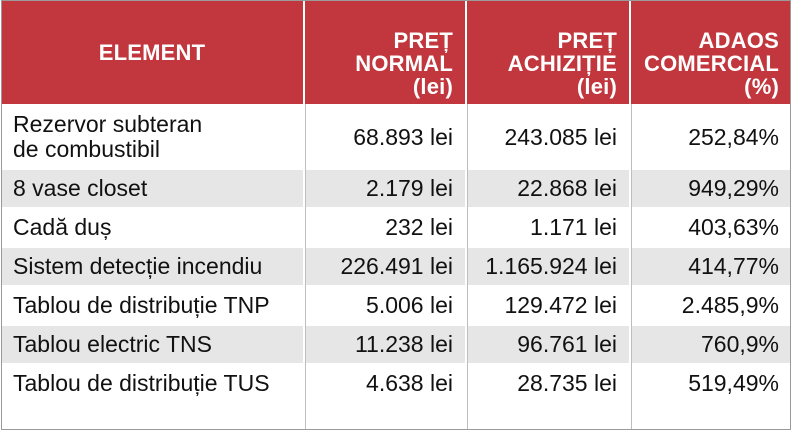 This screenshot has height=436, width=800. I want to click on header-adaos-line-3: (%), so click(761, 86).